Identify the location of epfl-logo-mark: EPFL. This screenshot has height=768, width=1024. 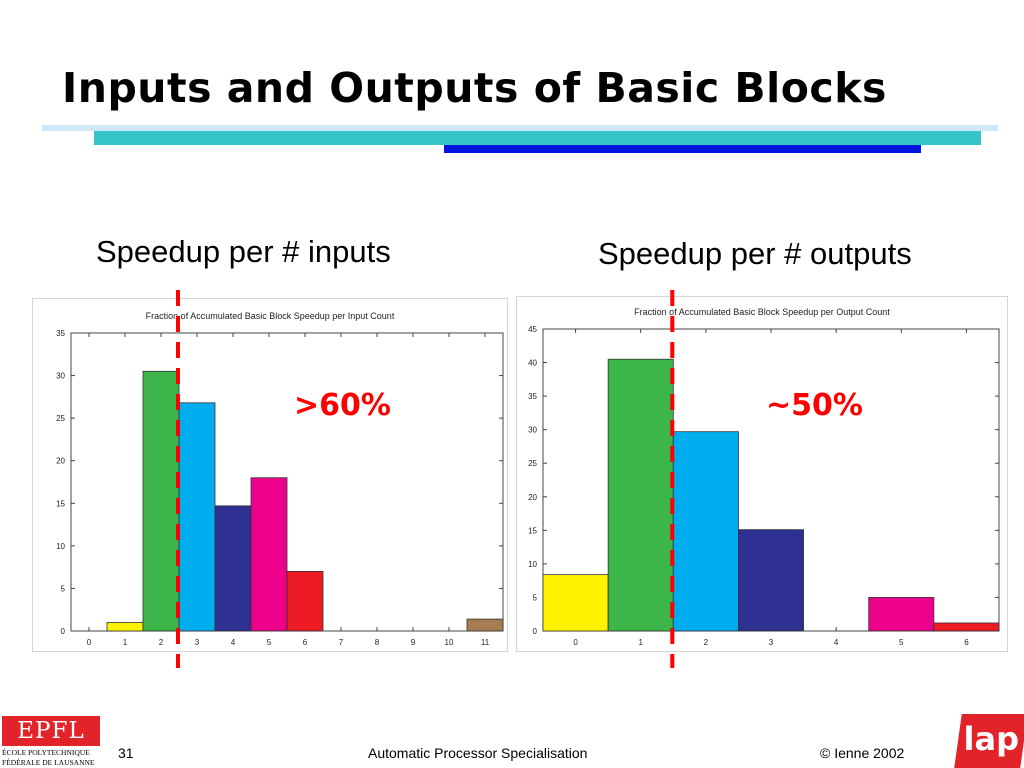
(51, 731).